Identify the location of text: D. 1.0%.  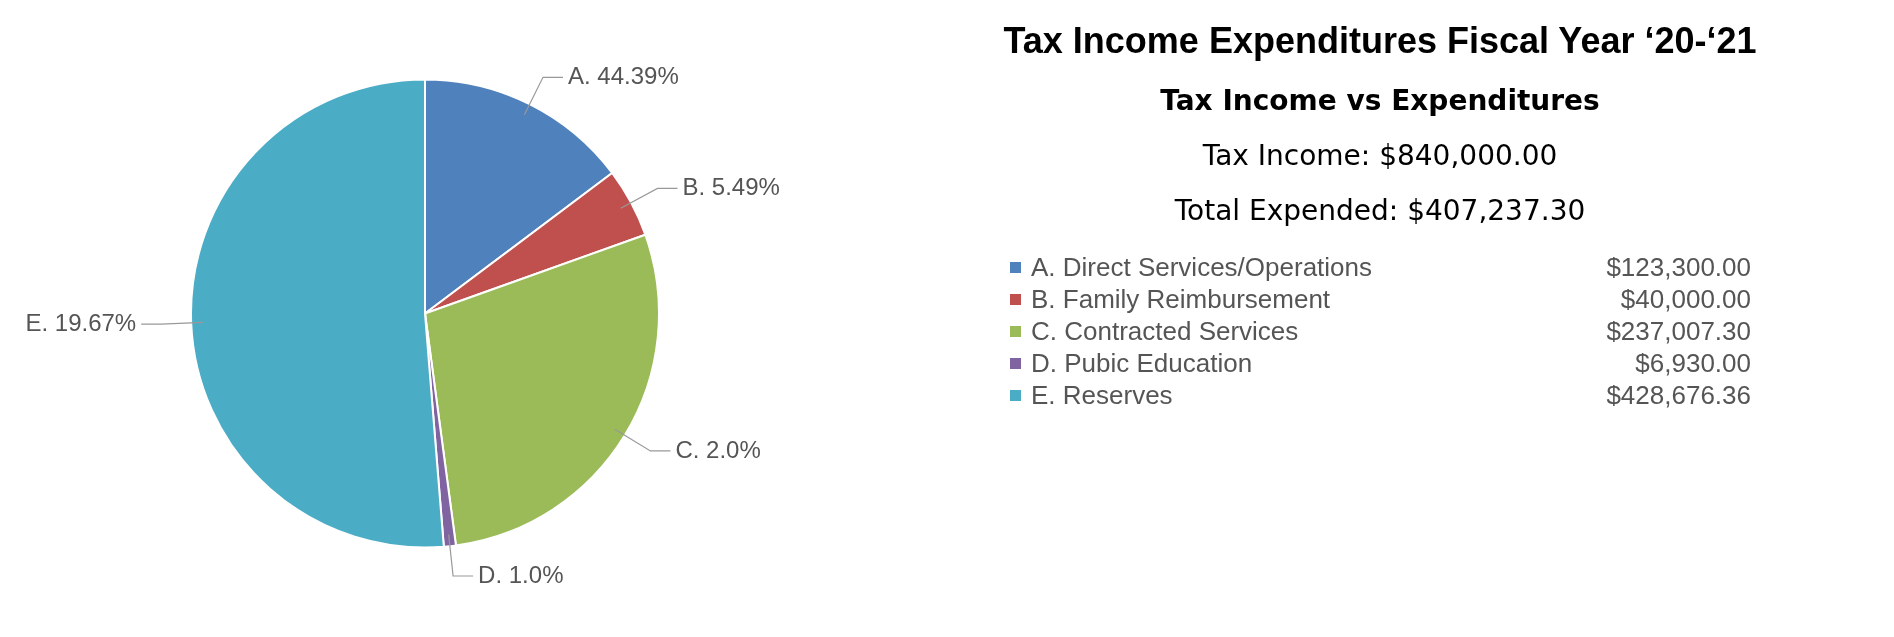
(521, 574).